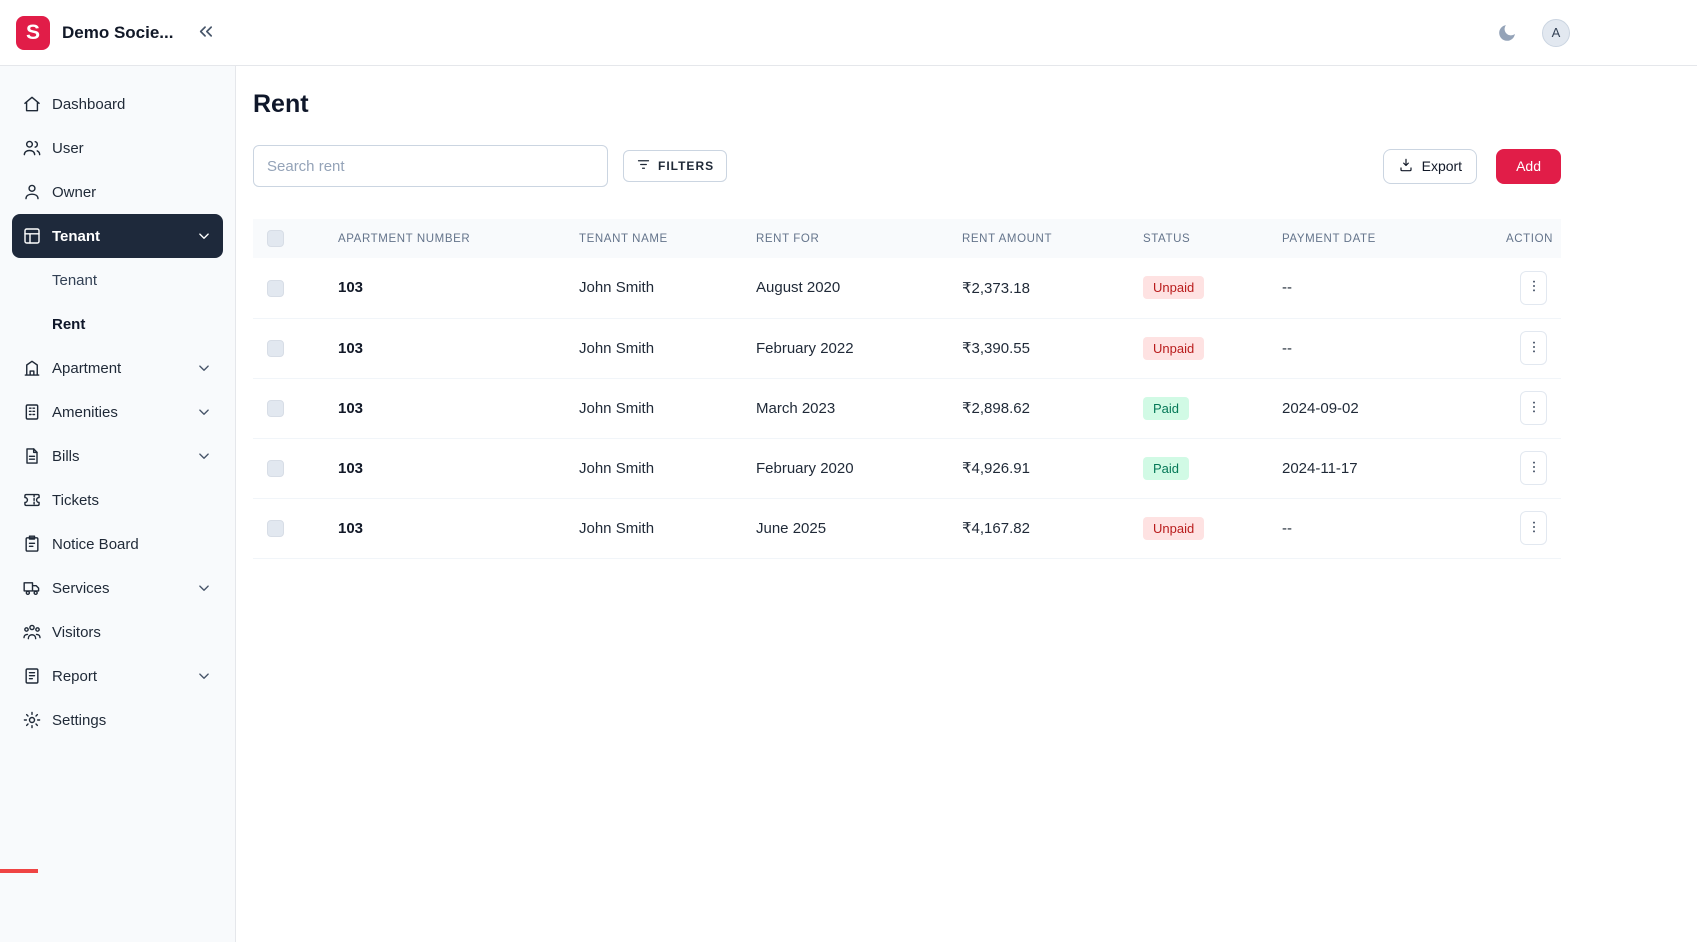 The image size is (1697, 942). Describe the element at coordinates (32, 720) in the screenshot. I see `settings-icon` at that location.